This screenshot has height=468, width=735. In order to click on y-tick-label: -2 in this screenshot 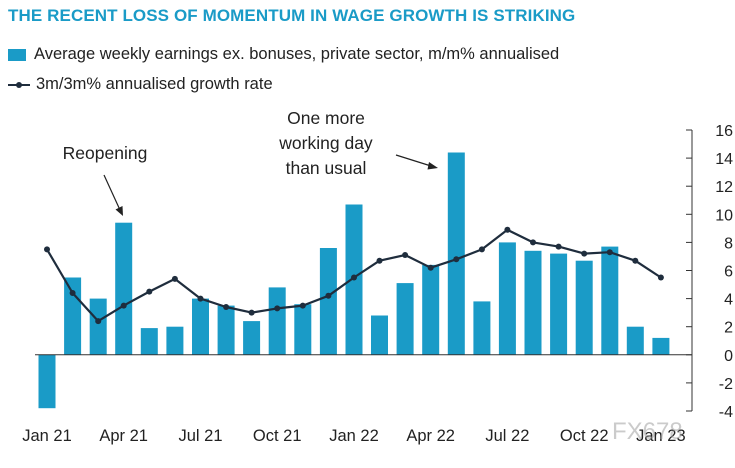, I will do `click(726, 384)`.